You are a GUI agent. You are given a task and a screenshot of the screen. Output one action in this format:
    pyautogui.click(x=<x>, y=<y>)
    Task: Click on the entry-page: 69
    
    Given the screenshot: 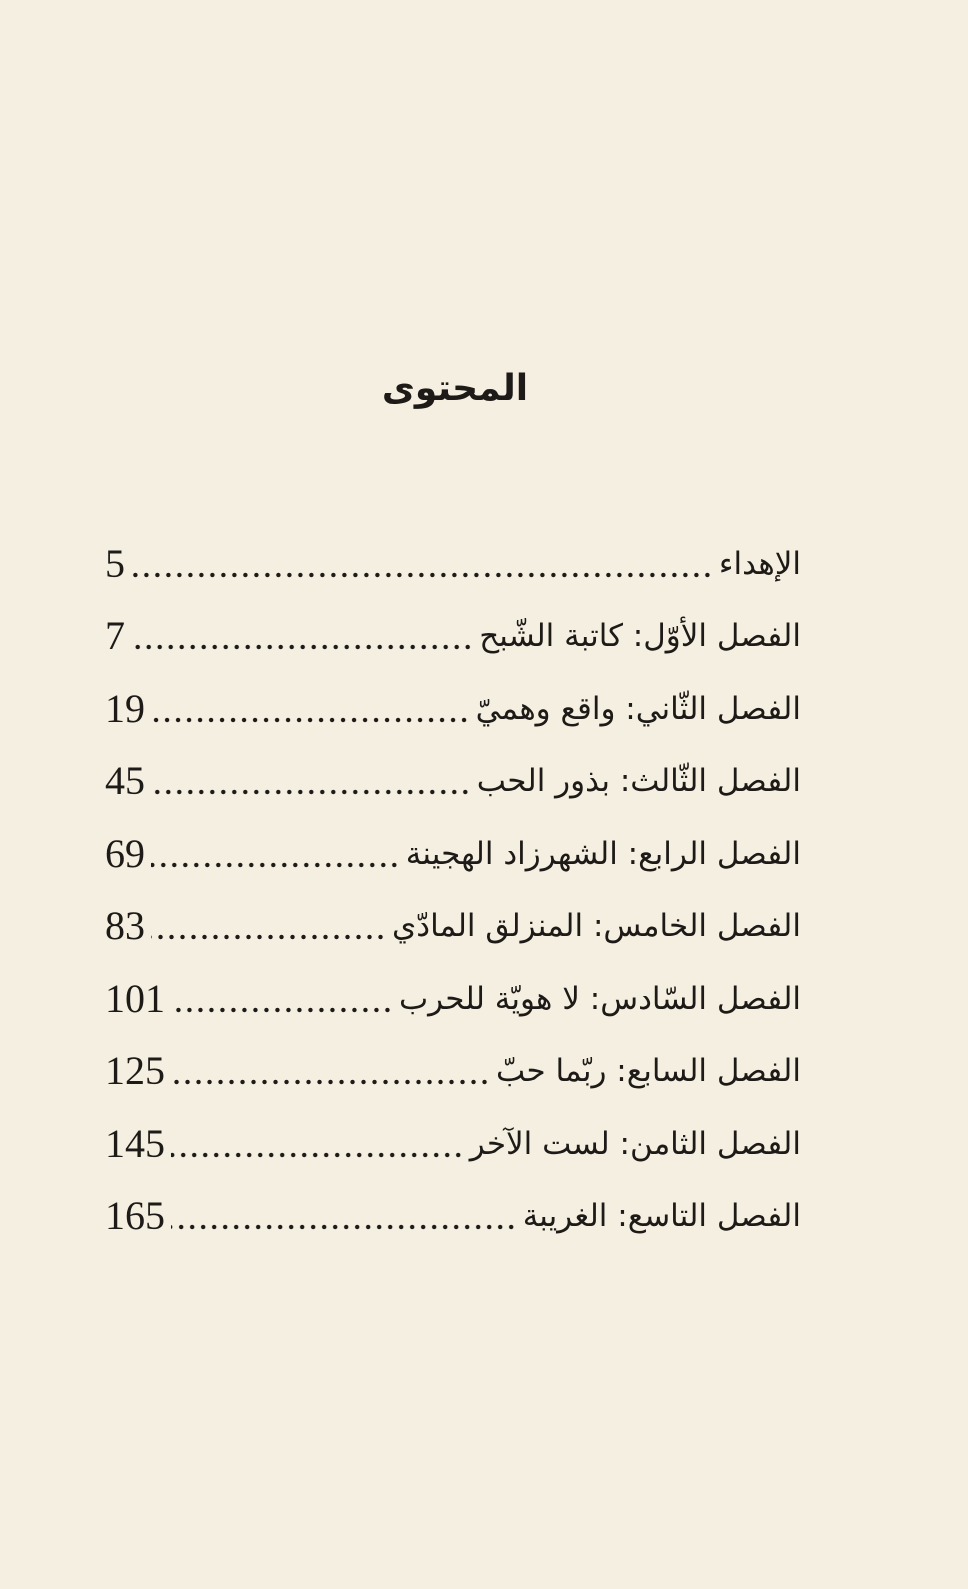 What is the action you would take?
    pyautogui.click(x=125, y=853)
    